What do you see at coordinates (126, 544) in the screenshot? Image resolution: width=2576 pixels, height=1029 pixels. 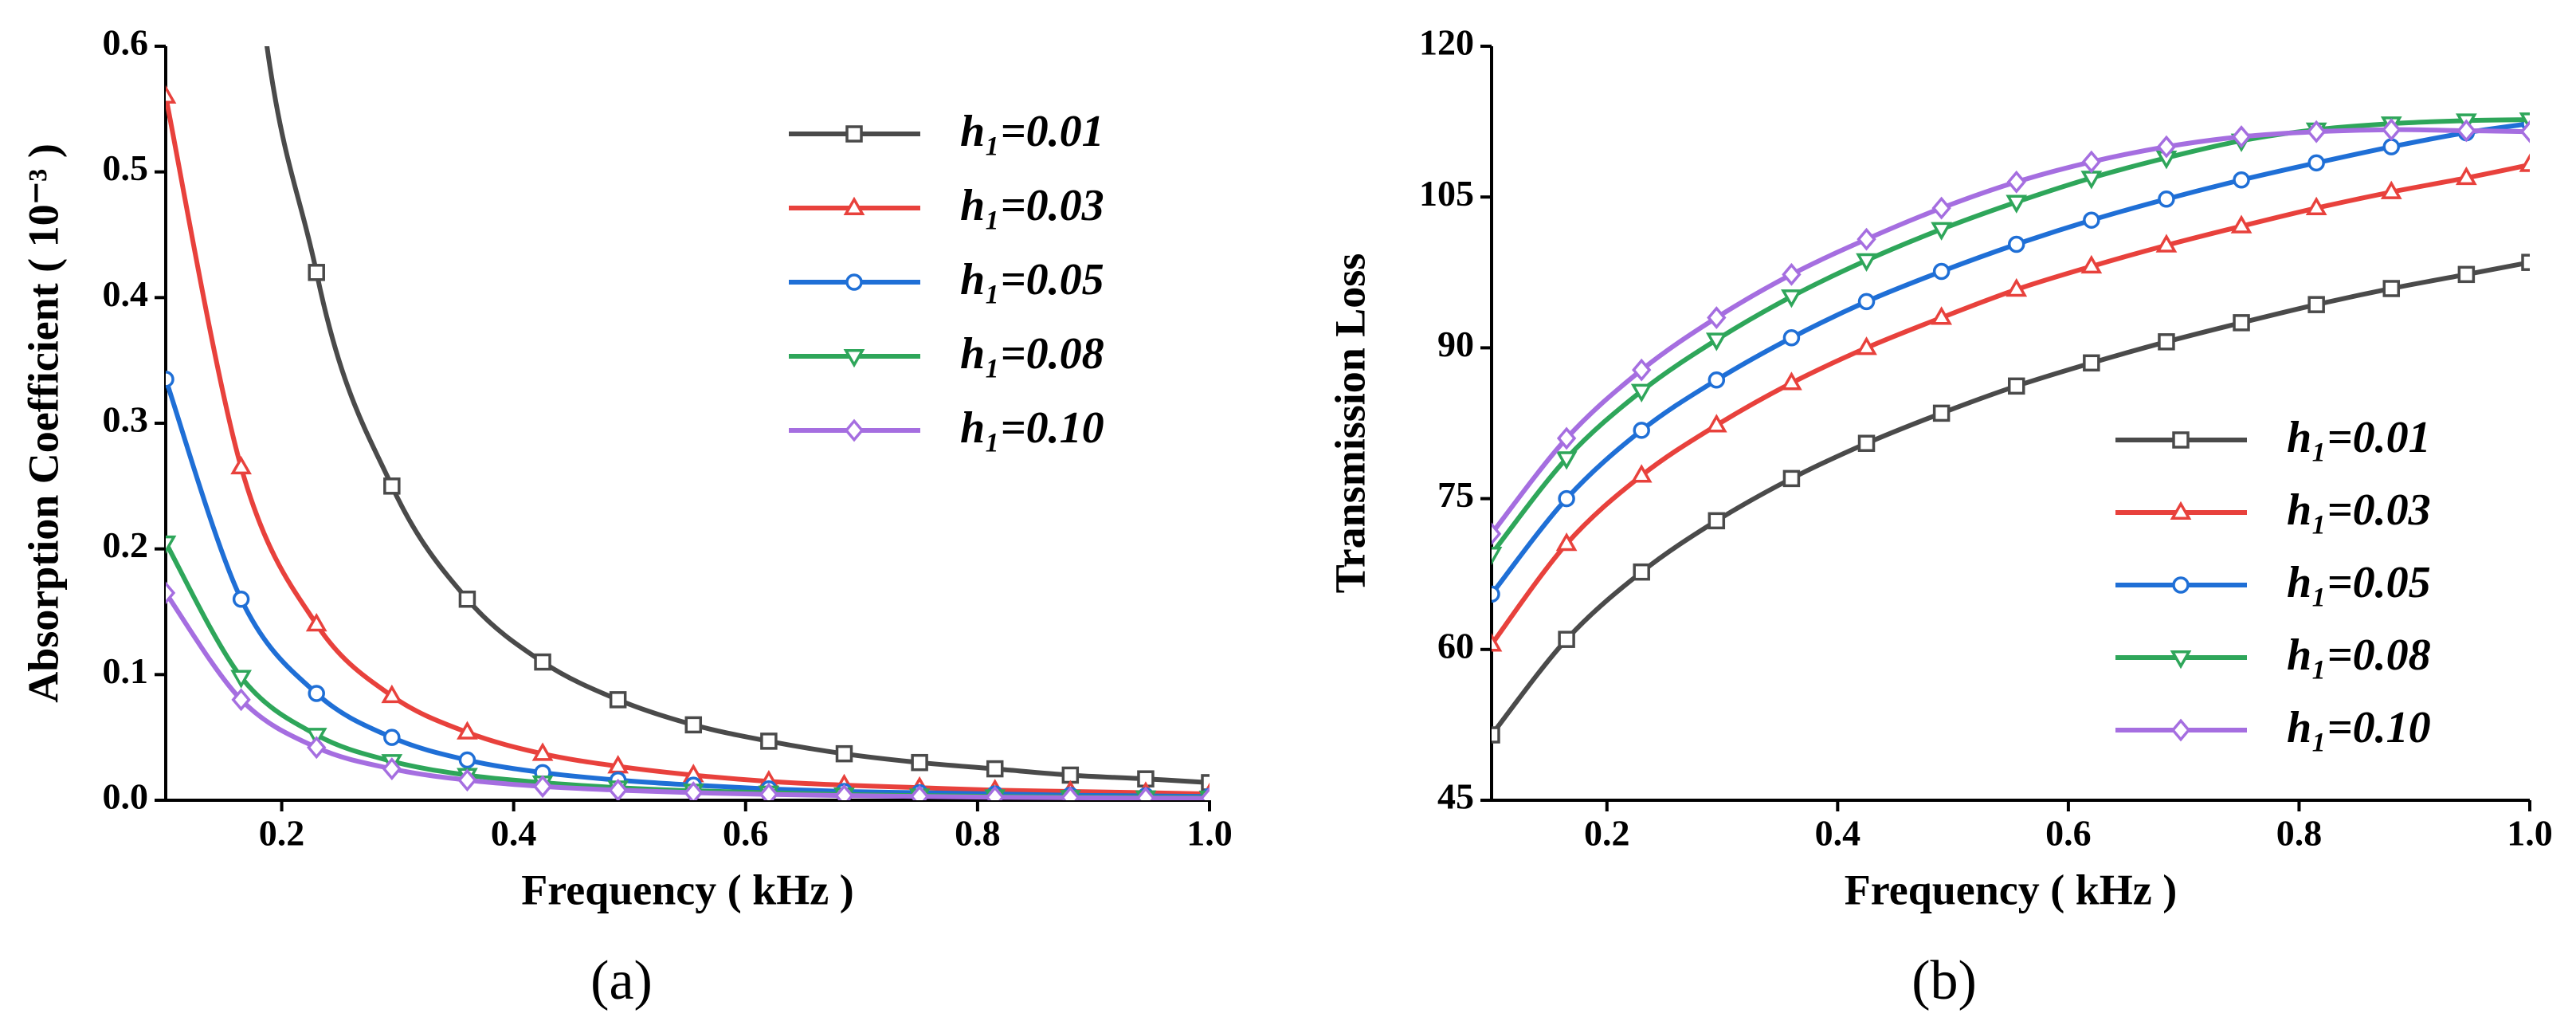 I see `y-tick-label: 0.2` at bounding box center [126, 544].